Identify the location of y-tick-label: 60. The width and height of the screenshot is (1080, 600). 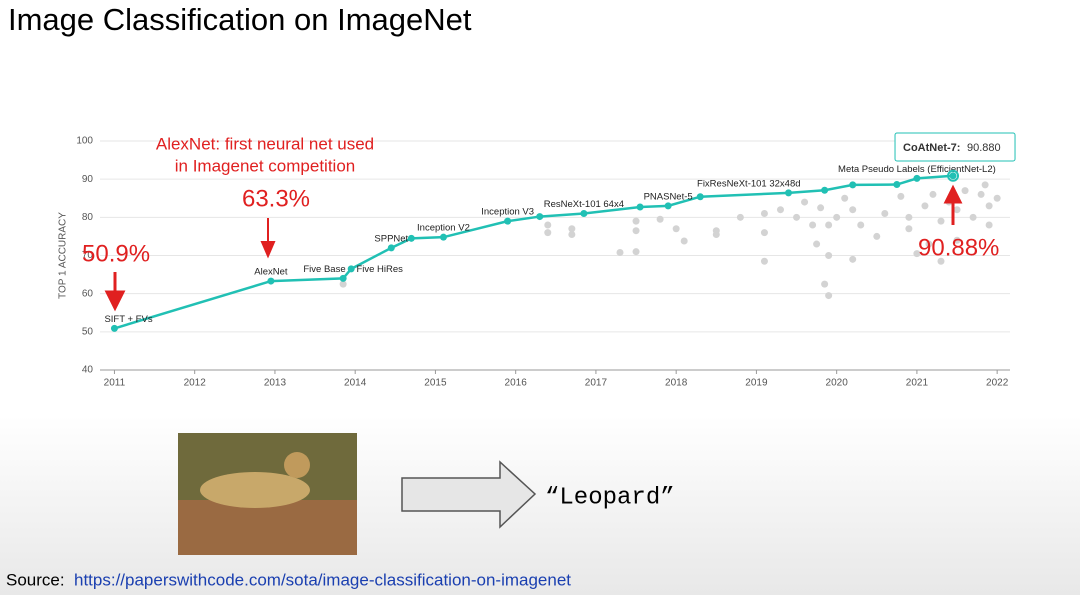
(88, 293).